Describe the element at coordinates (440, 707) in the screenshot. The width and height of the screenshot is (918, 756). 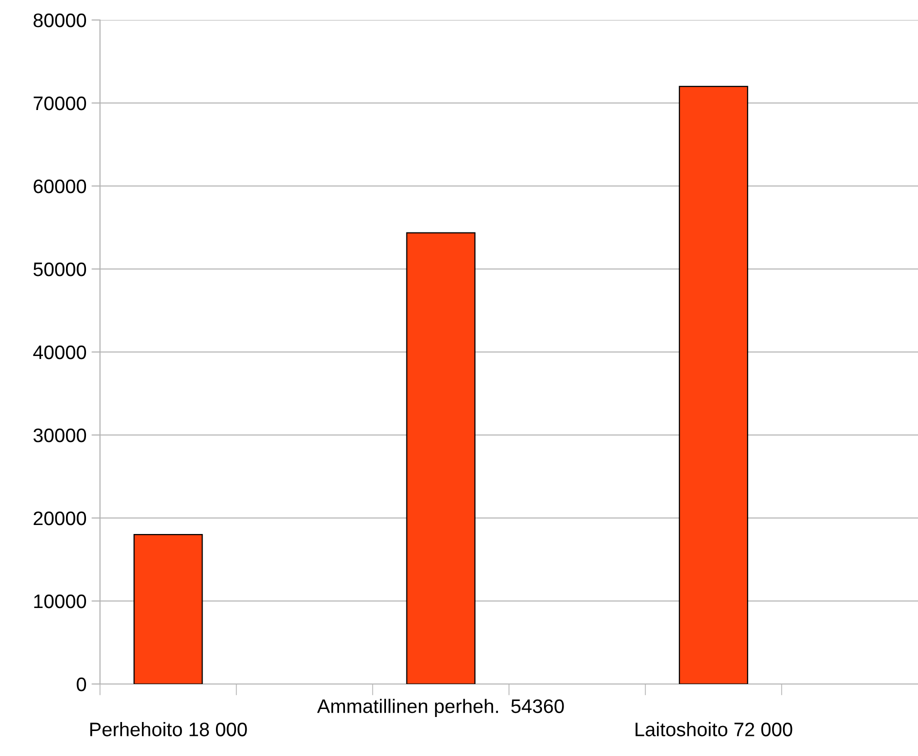
I see `x-tick-label: Ammatillinen perheh. 54360` at that location.